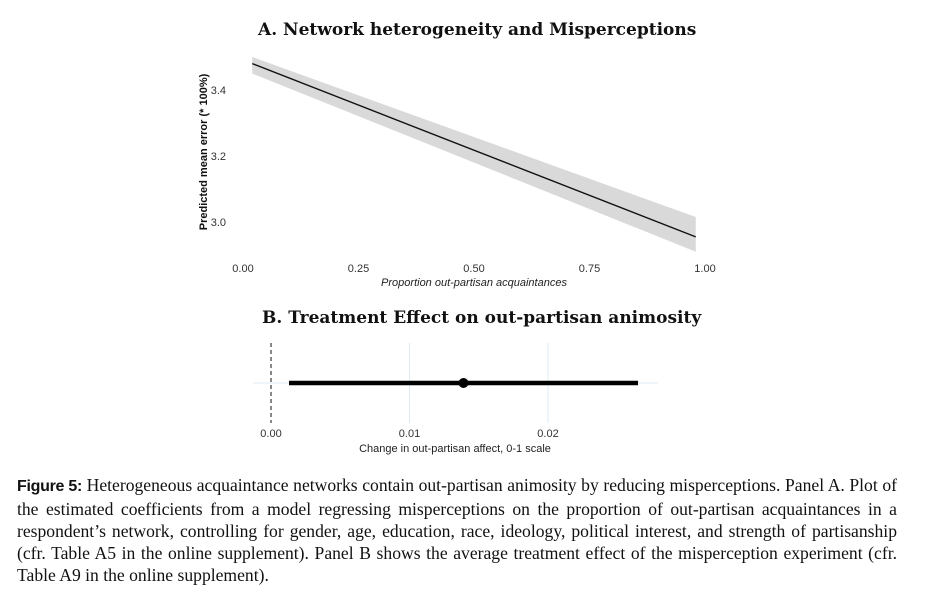 The width and height of the screenshot is (931, 601). Describe the element at coordinates (463, 383) in the screenshot. I see `point-estimate` at that location.